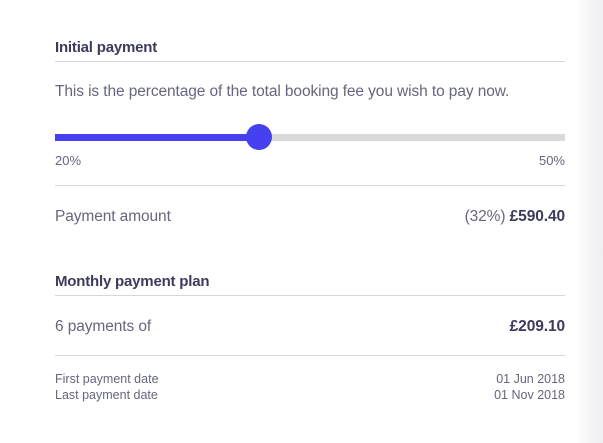 The height and width of the screenshot is (443, 603). What do you see at coordinates (310, 379) in the screenshot?
I see `first-payment-date-row: First payment date 01 Jun 2018` at bounding box center [310, 379].